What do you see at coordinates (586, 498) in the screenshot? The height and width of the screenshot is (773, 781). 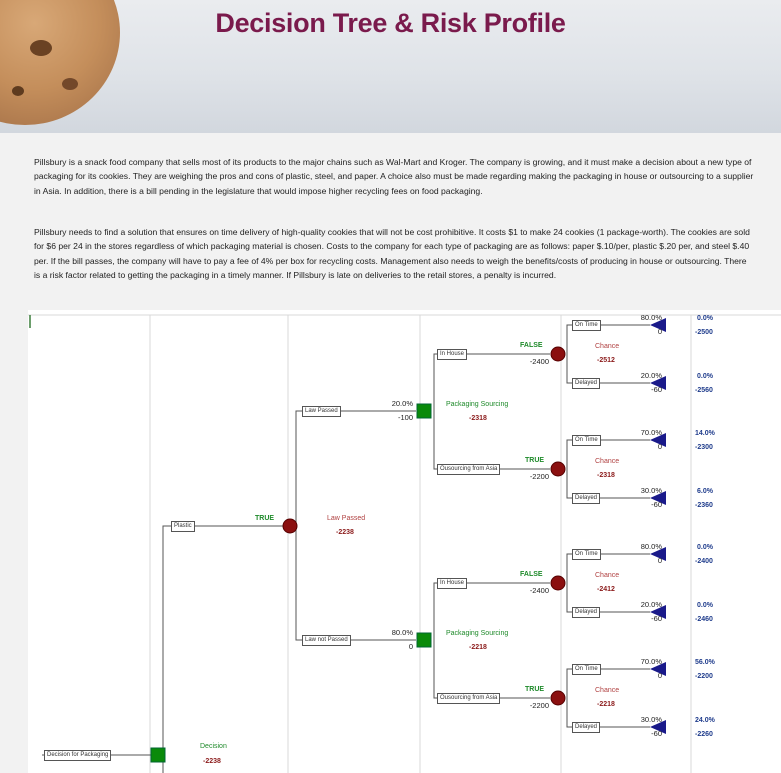 I see `lp-os-delayed-box: Delayed` at bounding box center [586, 498].